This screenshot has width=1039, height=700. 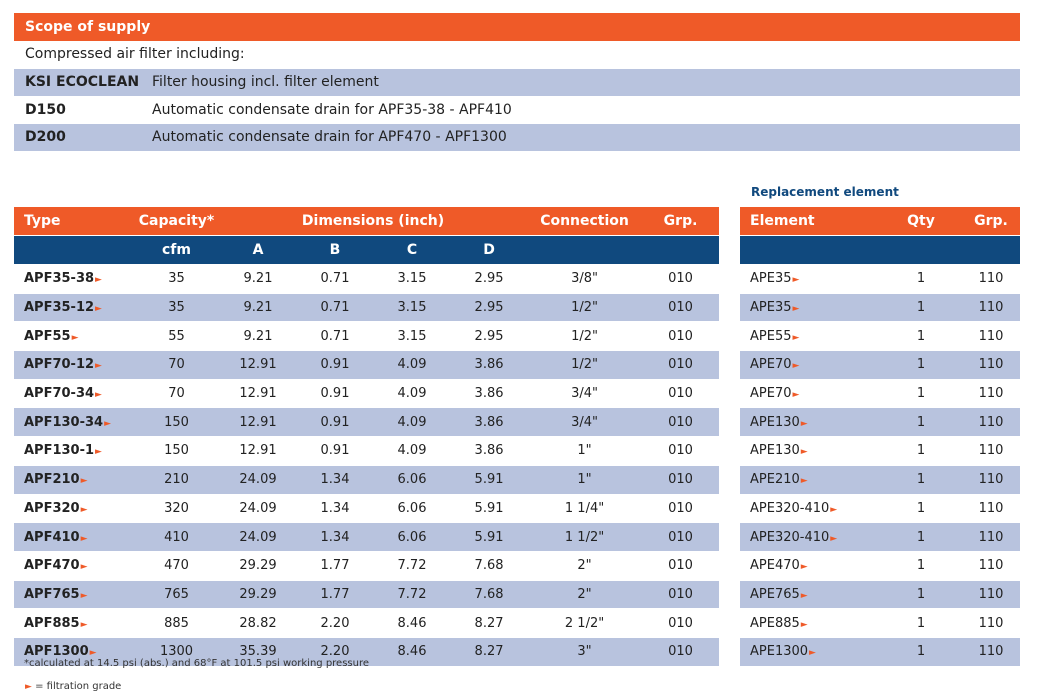 What do you see at coordinates (585, 652) in the screenshot?
I see `cell: 3"` at bounding box center [585, 652].